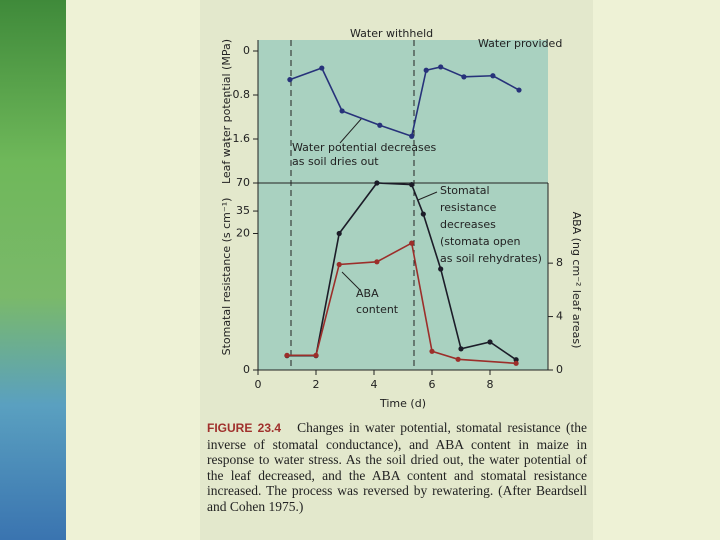 The height and width of the screenshot is (540, 720). I want to click on y-axis-label: Stomatal resistance (s cm⁻¹), so click(226, 277).